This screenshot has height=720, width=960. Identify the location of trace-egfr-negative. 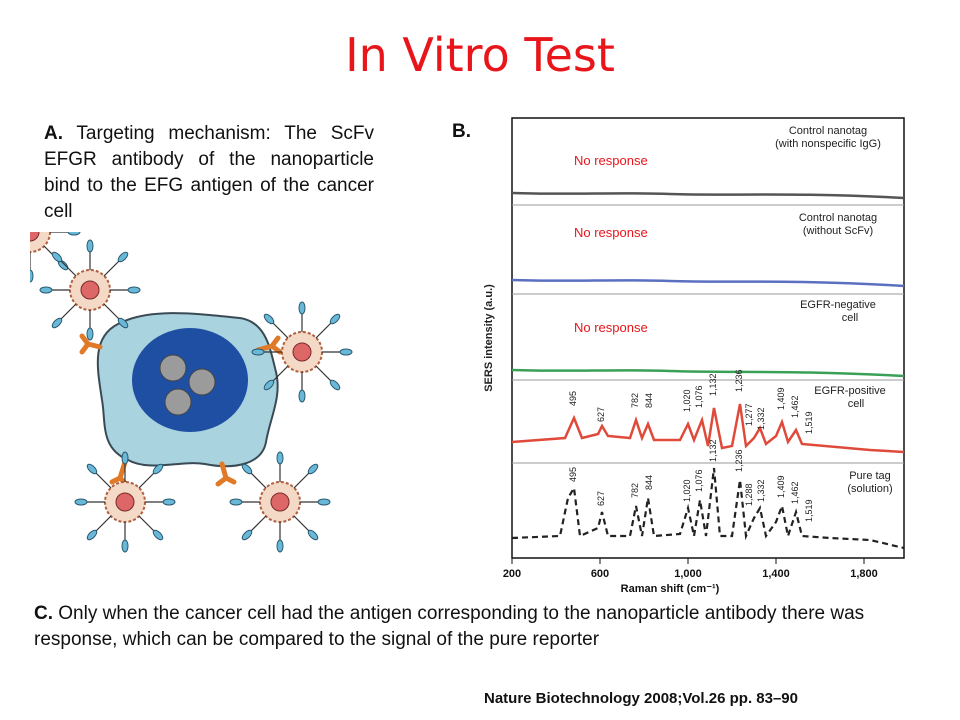
(708, 373).